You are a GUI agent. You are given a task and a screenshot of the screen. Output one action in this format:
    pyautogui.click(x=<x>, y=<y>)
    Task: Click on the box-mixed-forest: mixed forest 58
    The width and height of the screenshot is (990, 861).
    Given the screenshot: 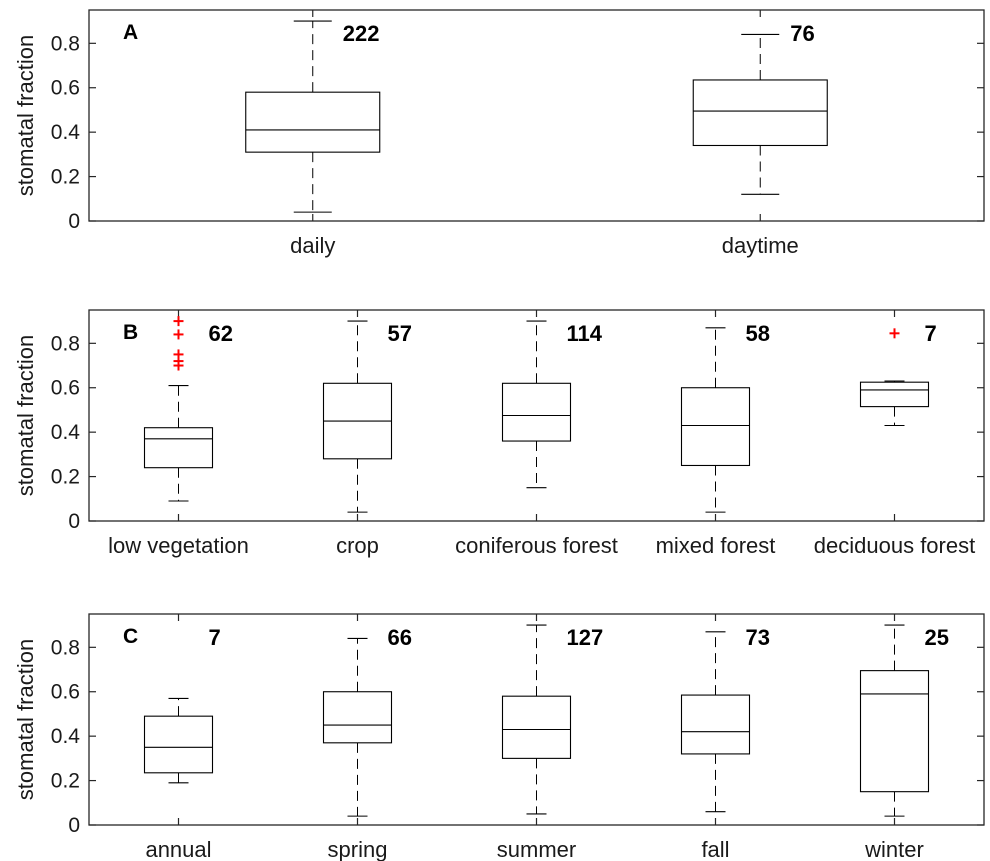 What is the action you would take?
    pyautogui.click(x=716, y=434)
    